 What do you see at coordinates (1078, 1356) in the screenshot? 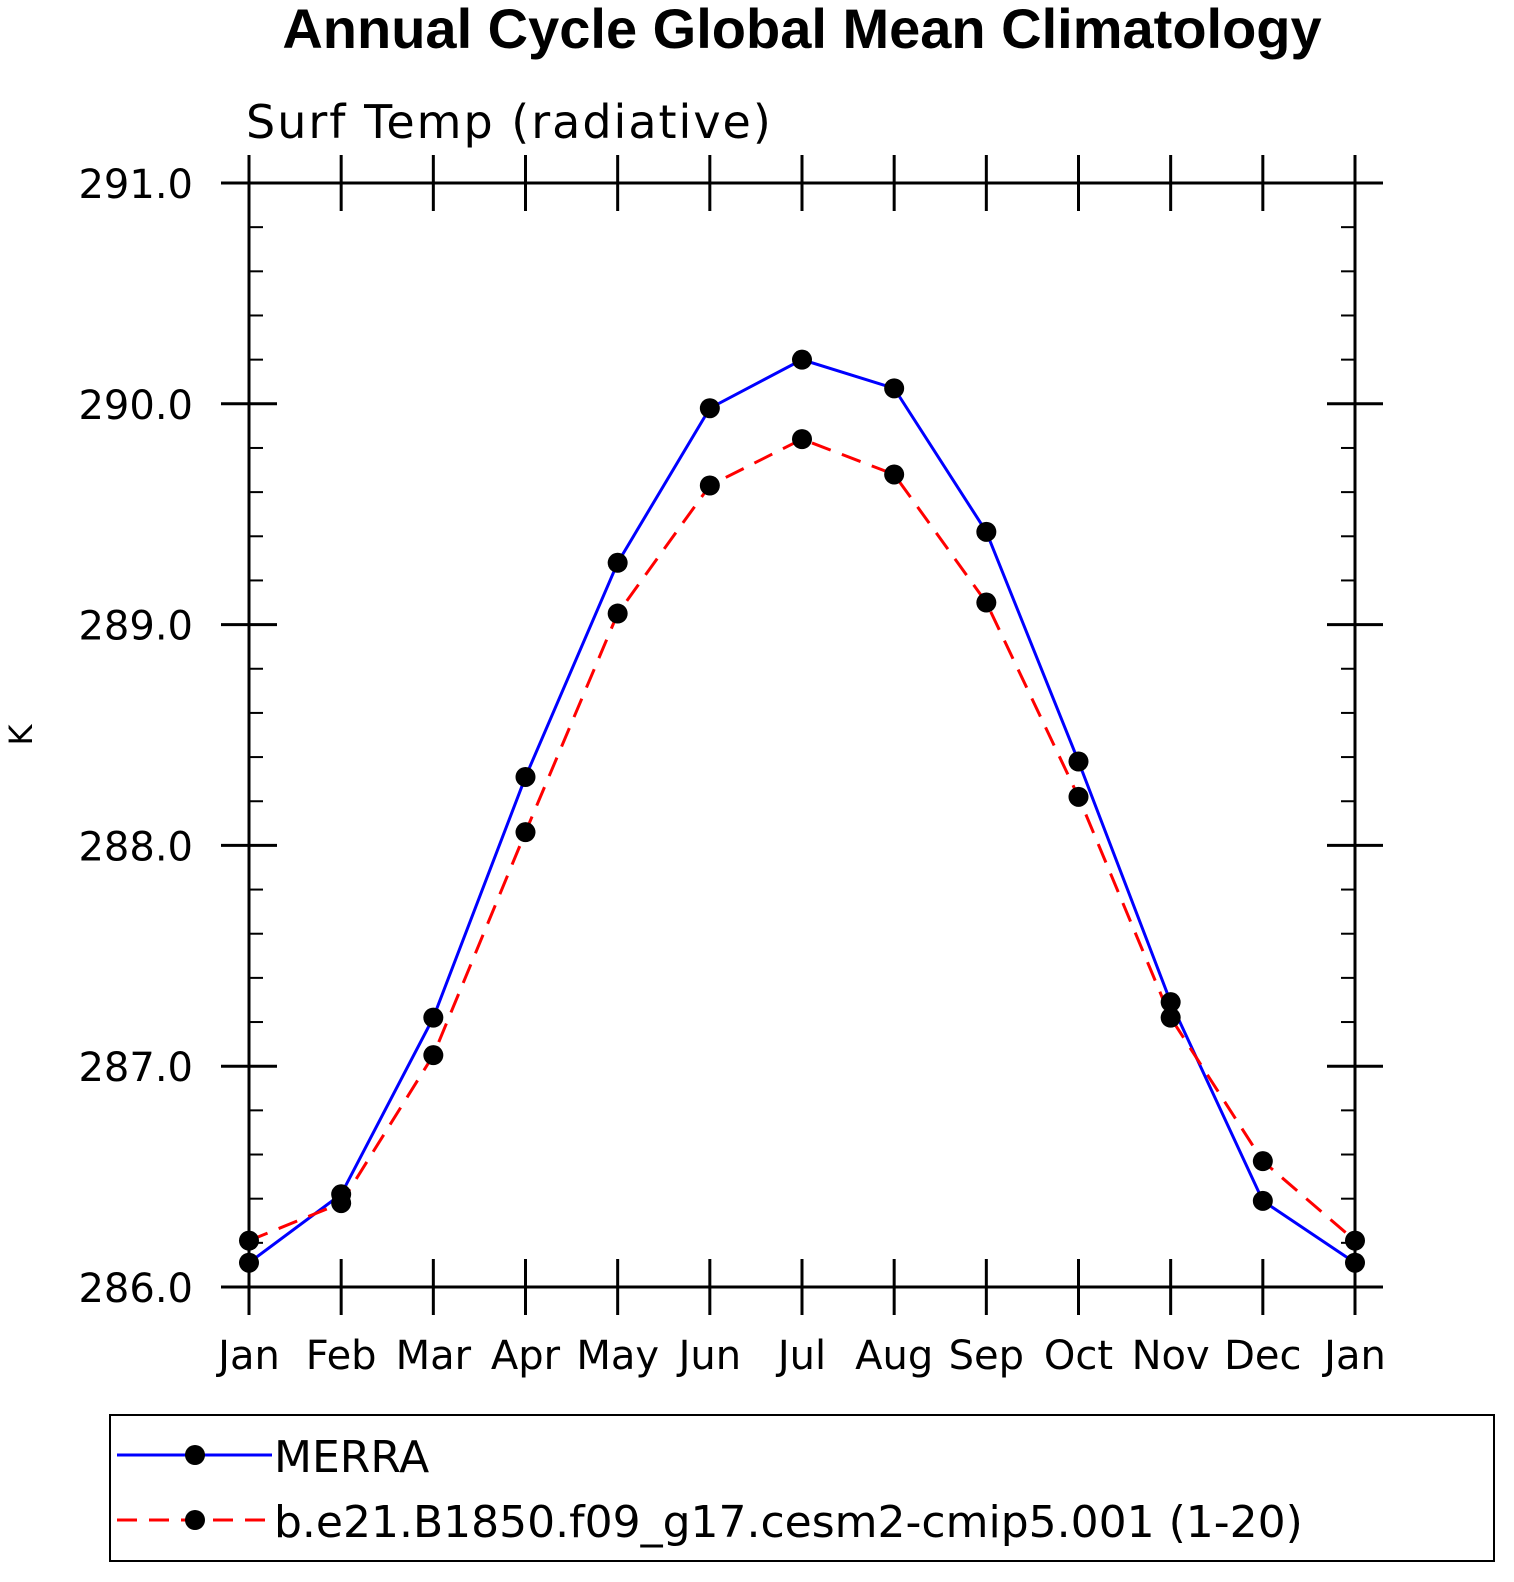
I see `x-tick-label: Oct` at bounding box center [1078, 1356].